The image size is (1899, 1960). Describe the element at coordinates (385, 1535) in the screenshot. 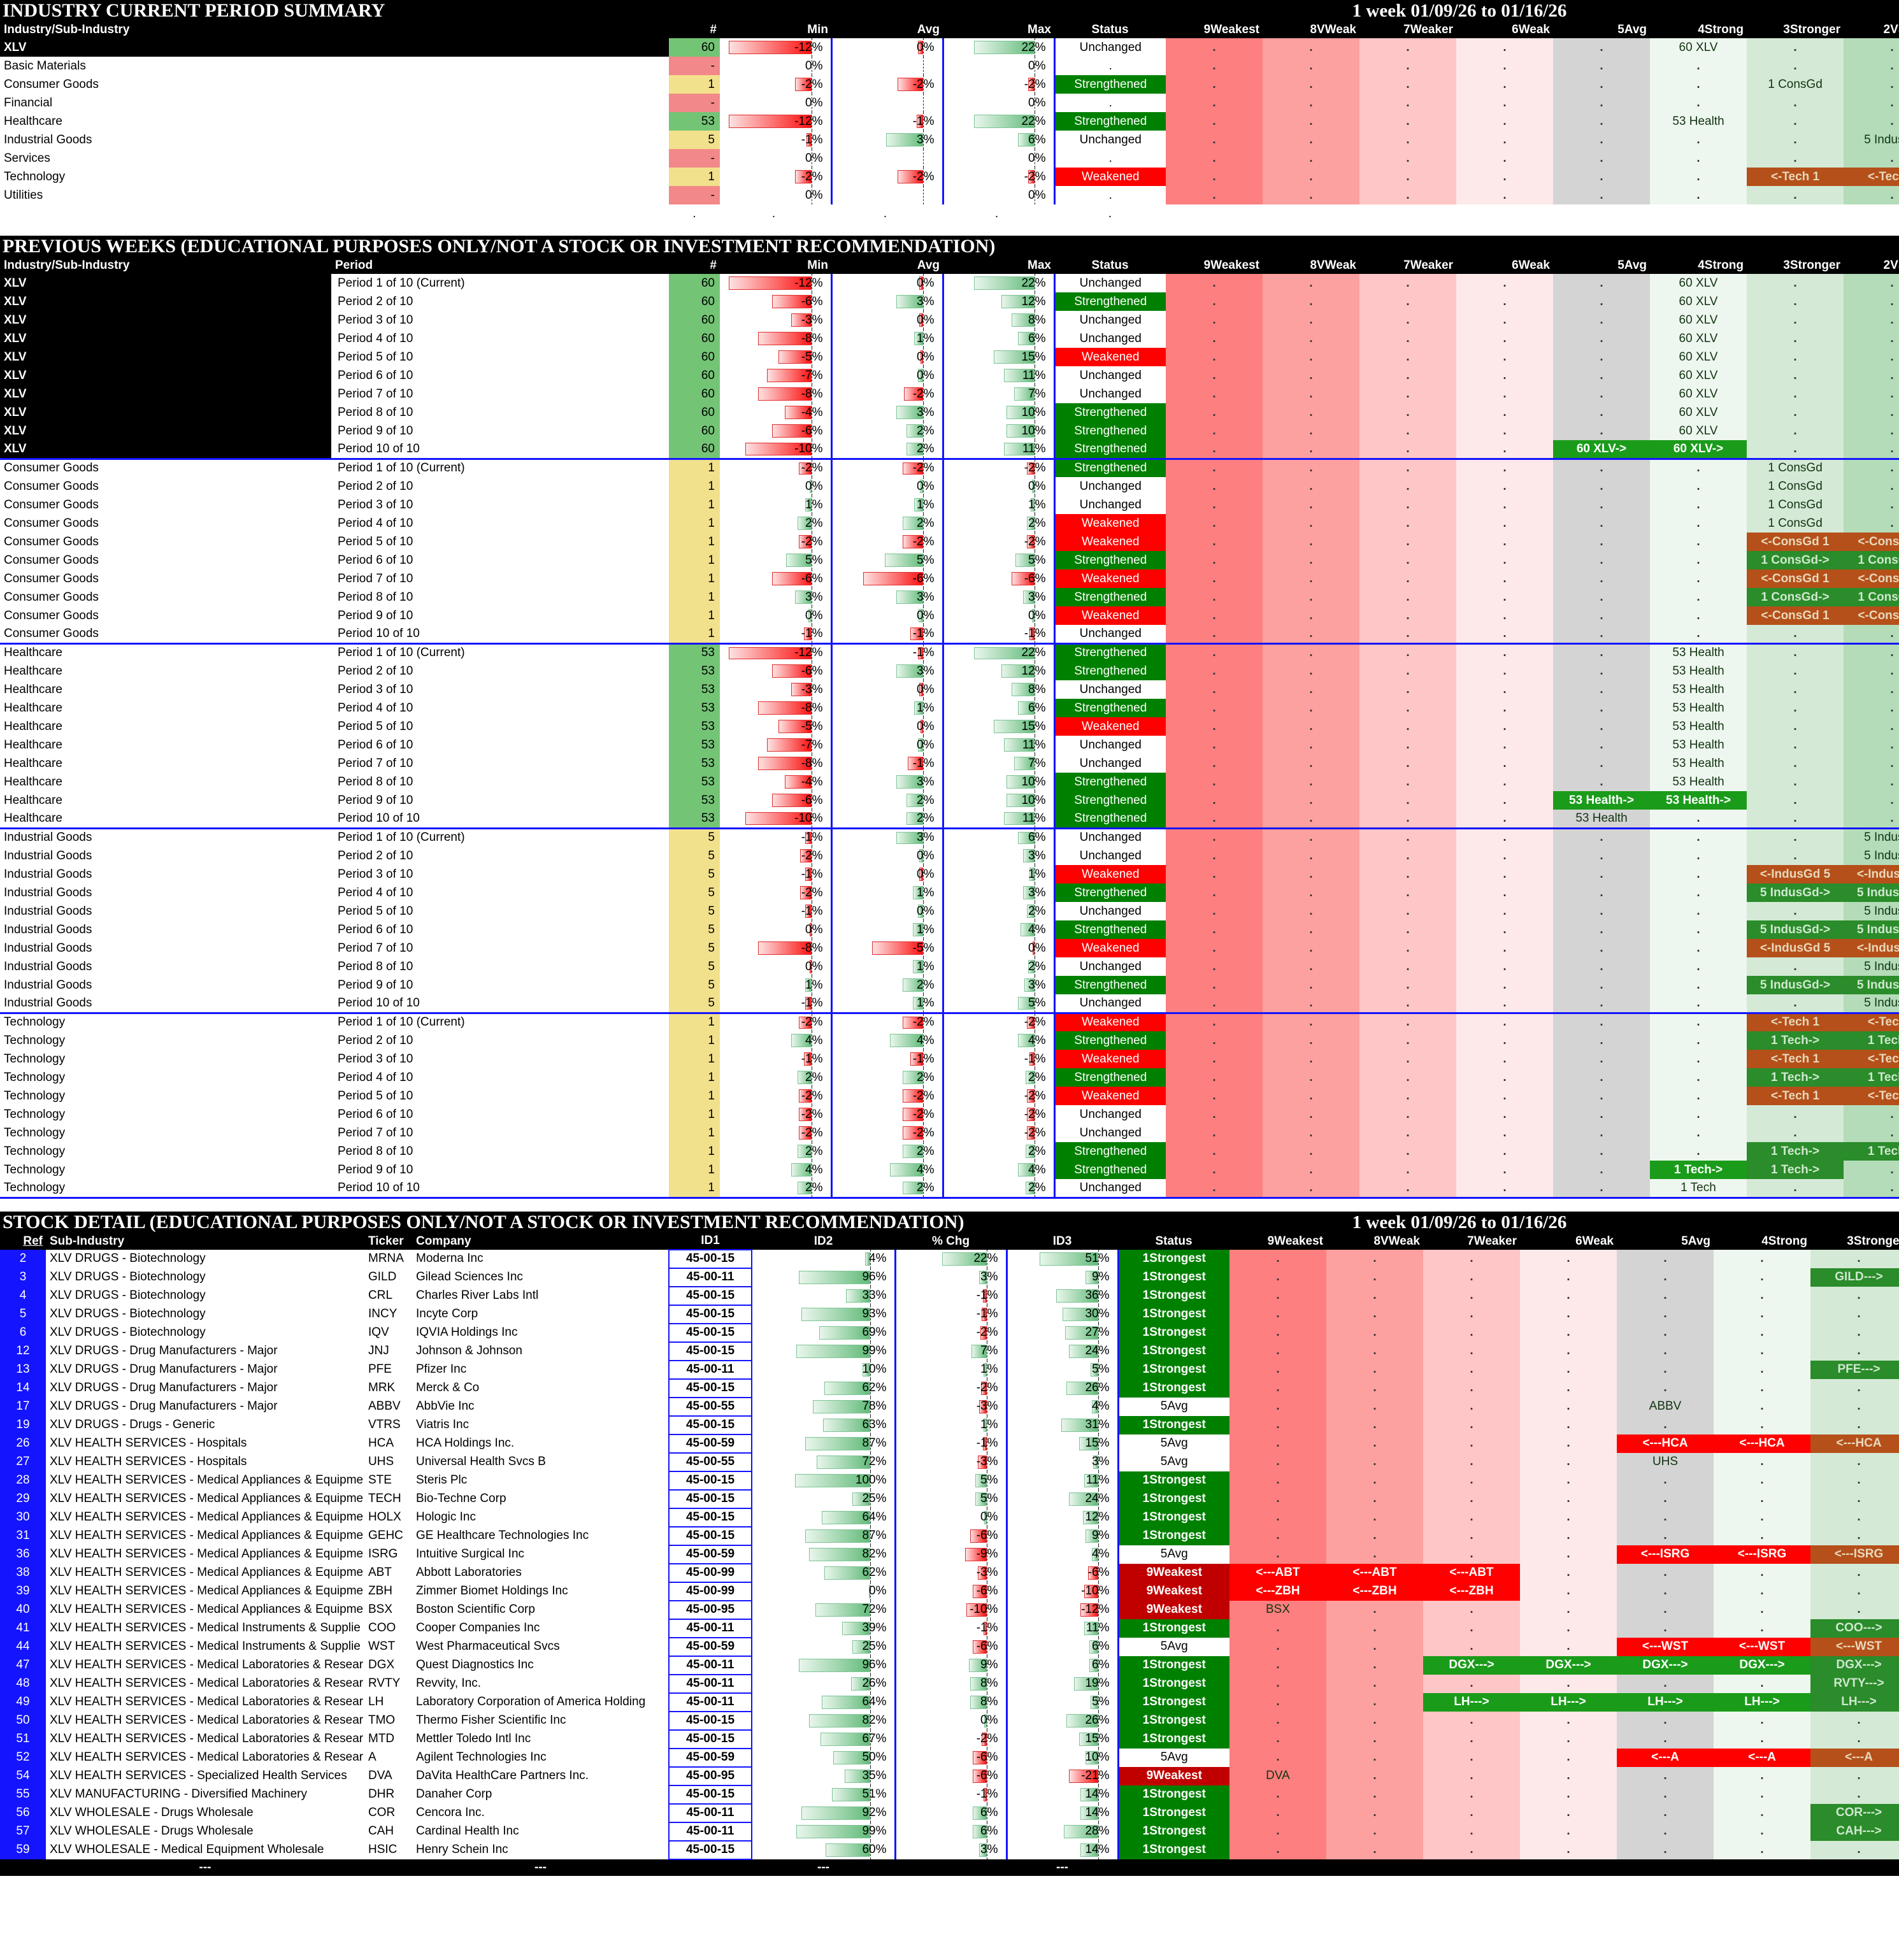

I see `ticker-symbol: GEHC` at that location.